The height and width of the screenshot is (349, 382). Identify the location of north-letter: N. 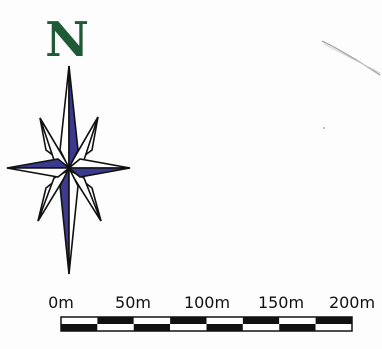
(67, 40).